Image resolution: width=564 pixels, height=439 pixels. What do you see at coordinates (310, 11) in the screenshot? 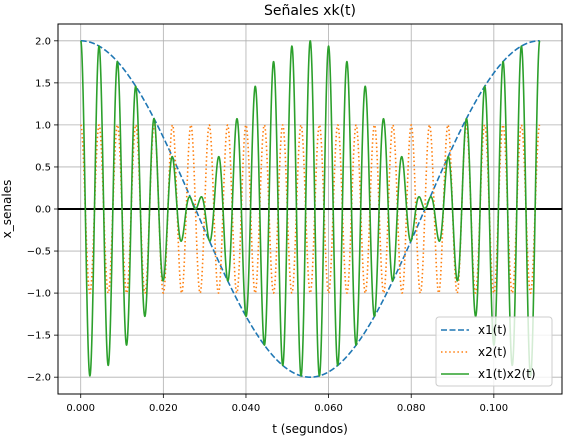
I see `chart-title: Señales xk(t)` at bounding box center [310, 11].